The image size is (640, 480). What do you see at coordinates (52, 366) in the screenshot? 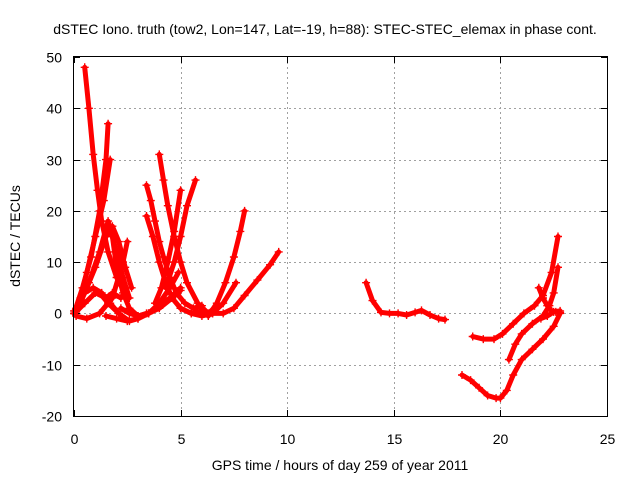
I see `y-tick-label: -10` at bounding box center [52, 366].